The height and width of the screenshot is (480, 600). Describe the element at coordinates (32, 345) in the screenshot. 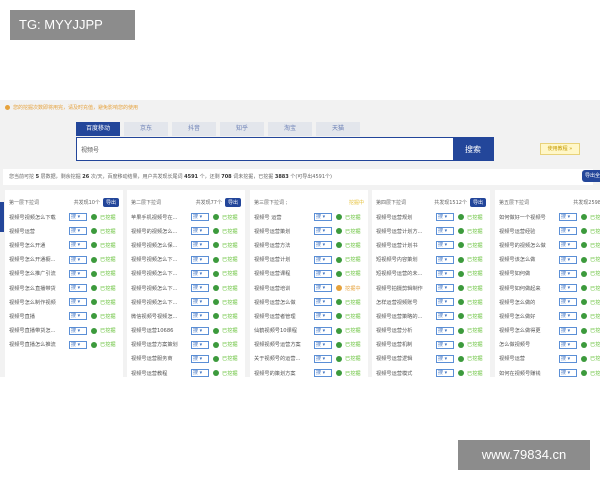

I see `keyword-text: 视频号直播怎么推流` at that location.